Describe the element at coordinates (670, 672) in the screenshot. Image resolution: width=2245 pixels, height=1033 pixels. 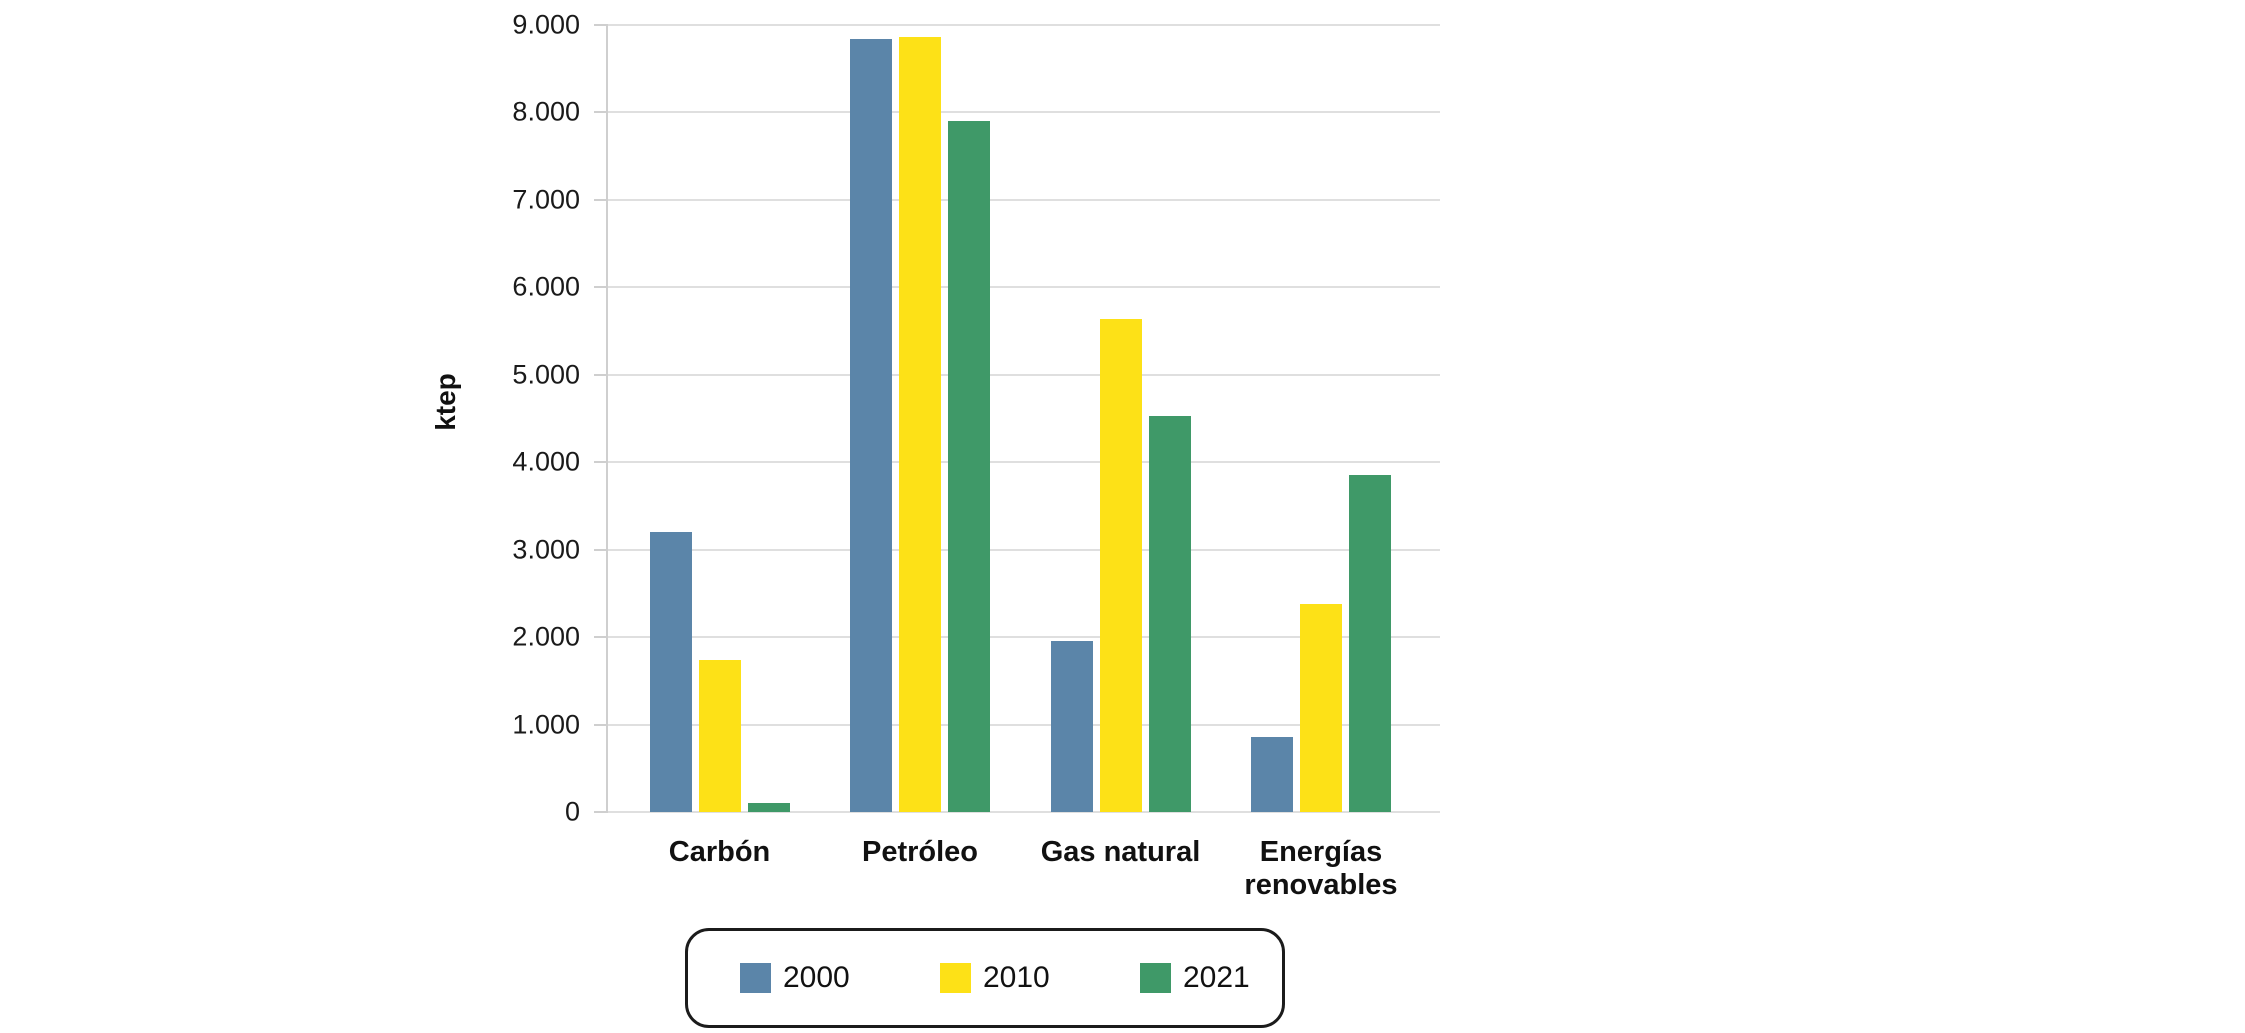
I see `bar-carbon-2000` at that location.